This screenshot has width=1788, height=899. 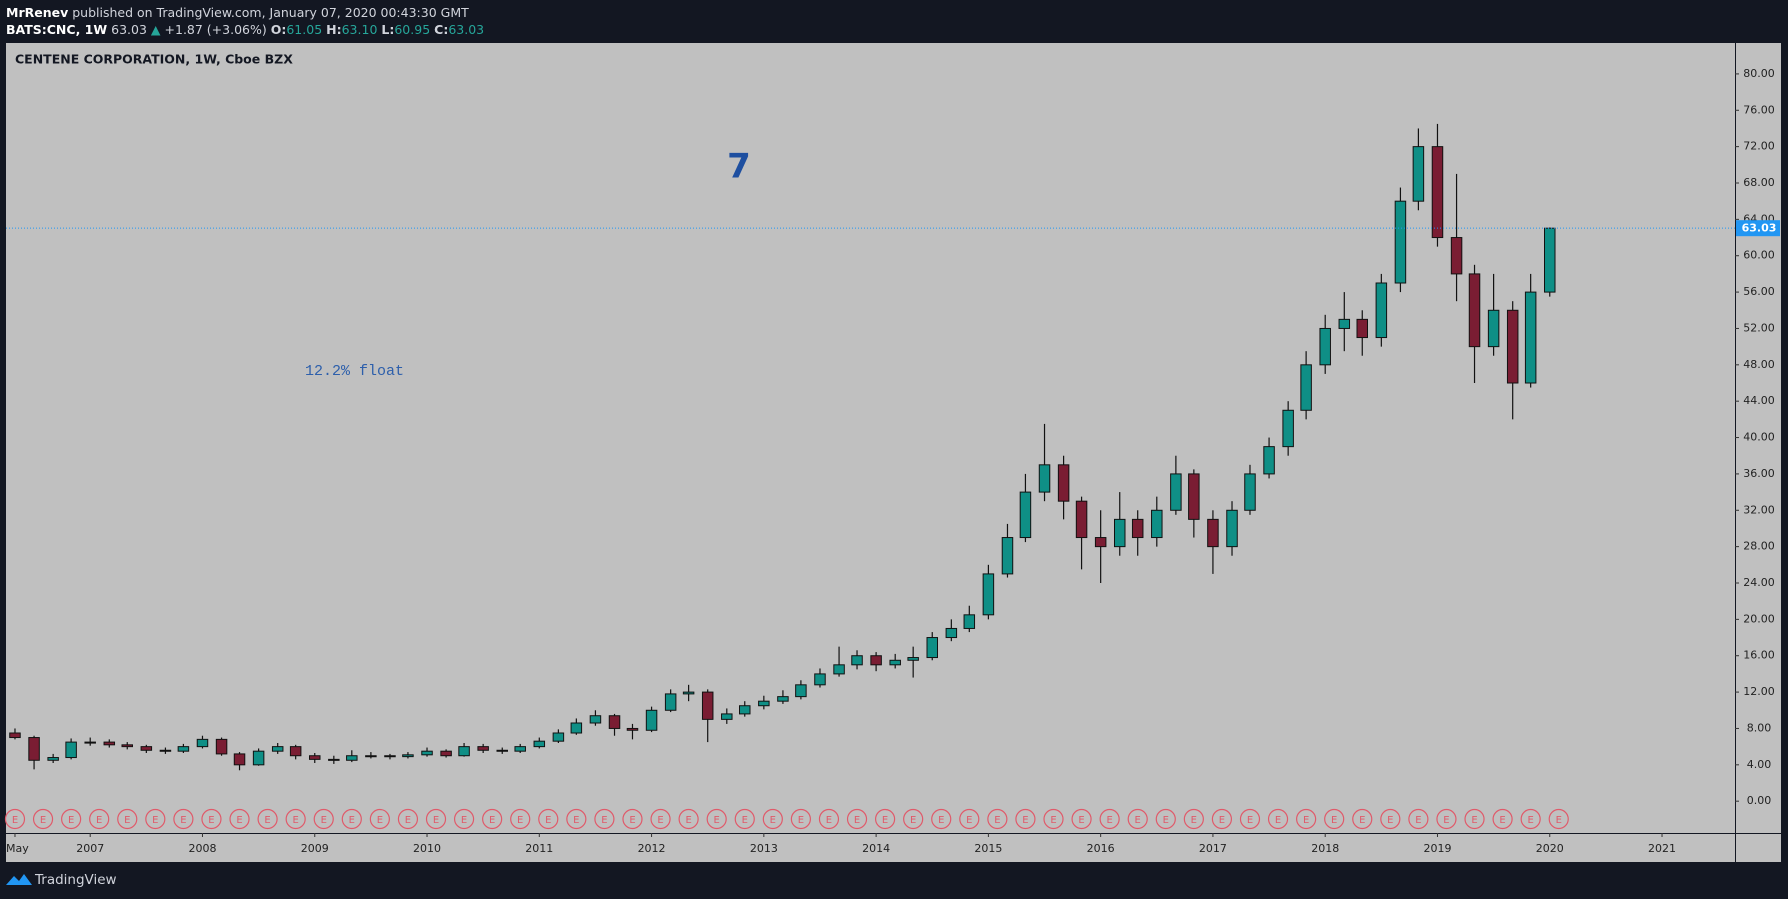 What do you see at coordinates (1759, 73) in the screenshot?
I see `y-tick-label: 80.00` at bounding box center [1759, 73].